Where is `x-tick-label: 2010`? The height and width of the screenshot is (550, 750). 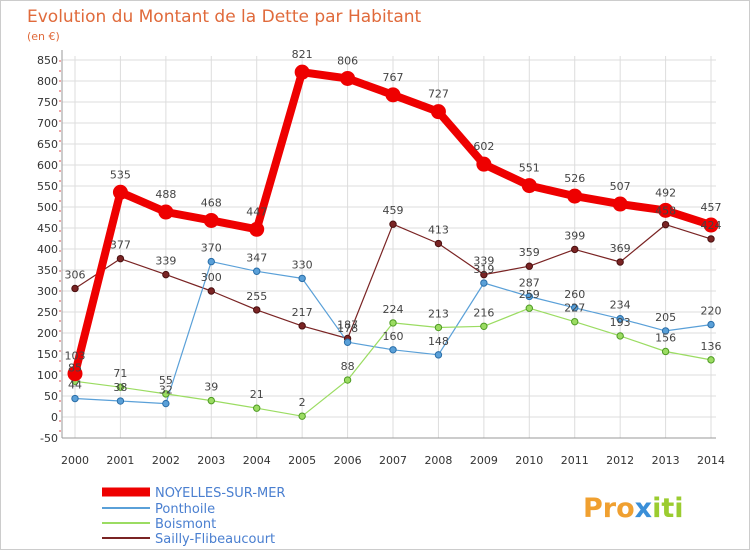 x-tick-label: 2010 is located at coordinates (529, 460).